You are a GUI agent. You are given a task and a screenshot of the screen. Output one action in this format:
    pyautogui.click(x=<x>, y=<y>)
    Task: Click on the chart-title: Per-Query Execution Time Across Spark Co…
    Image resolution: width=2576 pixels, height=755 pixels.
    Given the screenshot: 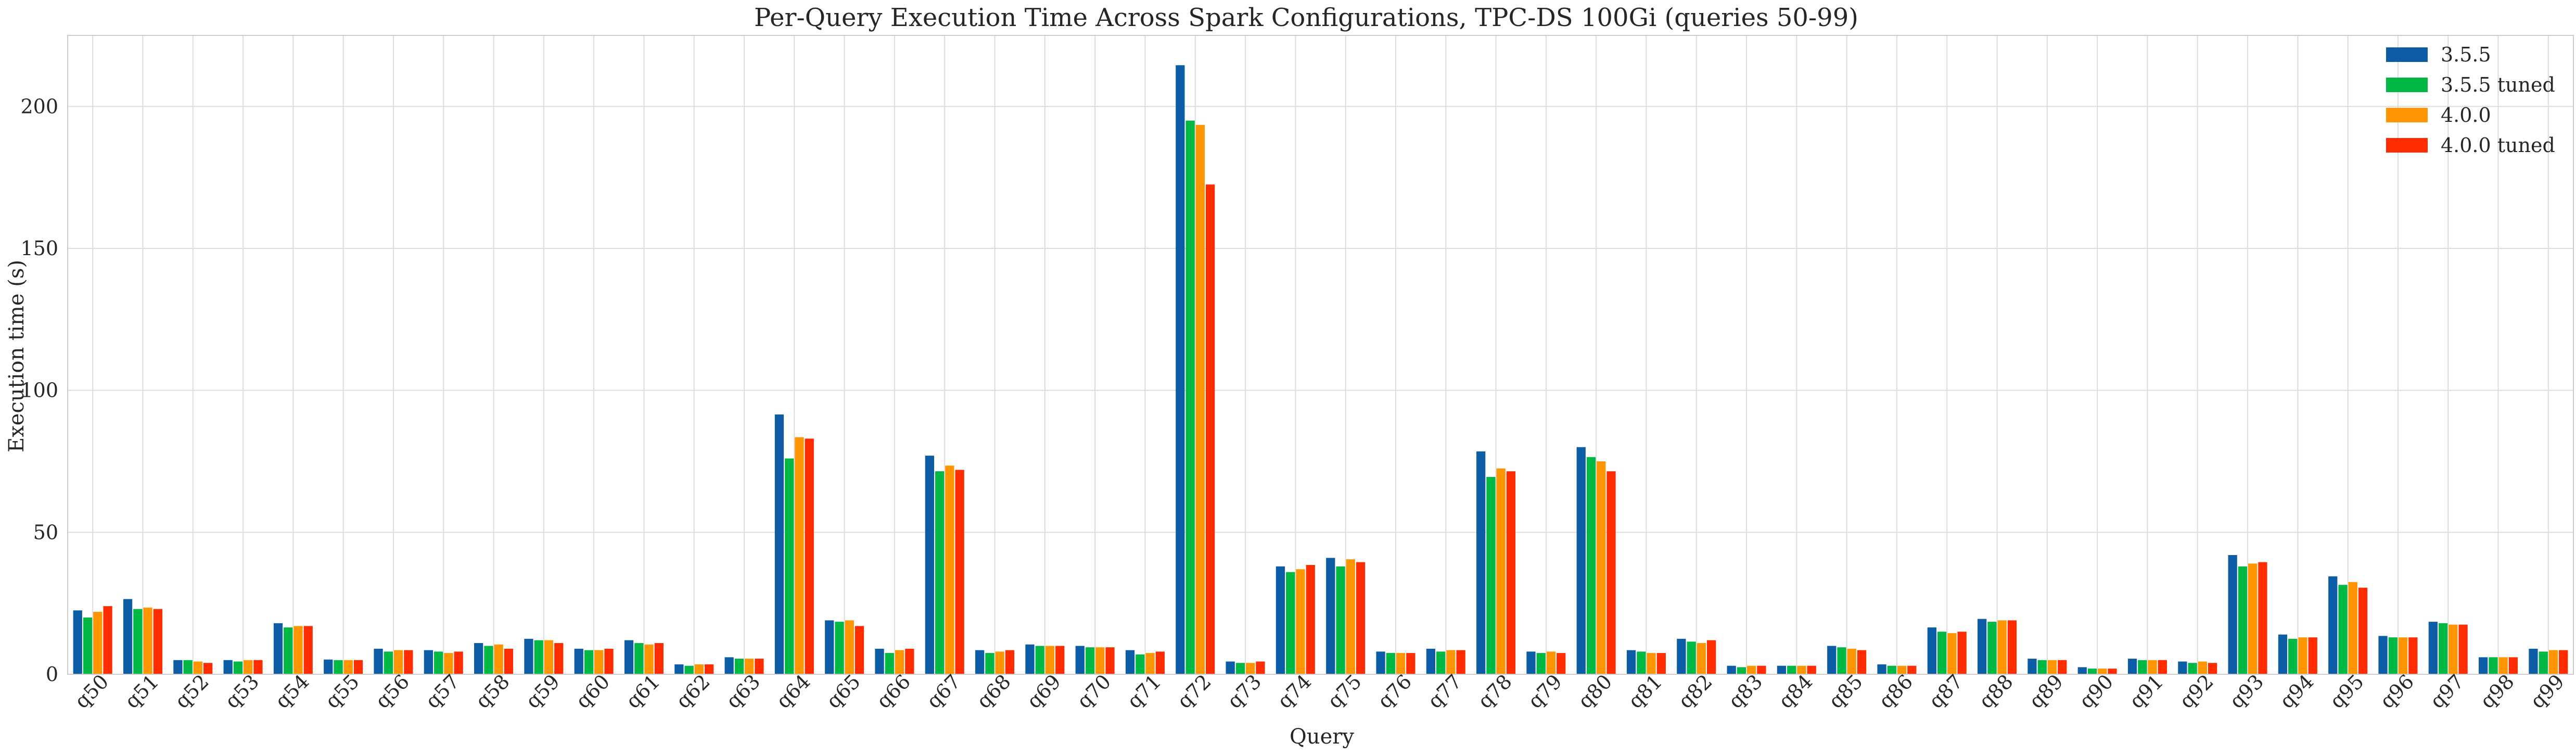 What is the action you would take?
    pyautogui.click(x=1306, y=18)
    